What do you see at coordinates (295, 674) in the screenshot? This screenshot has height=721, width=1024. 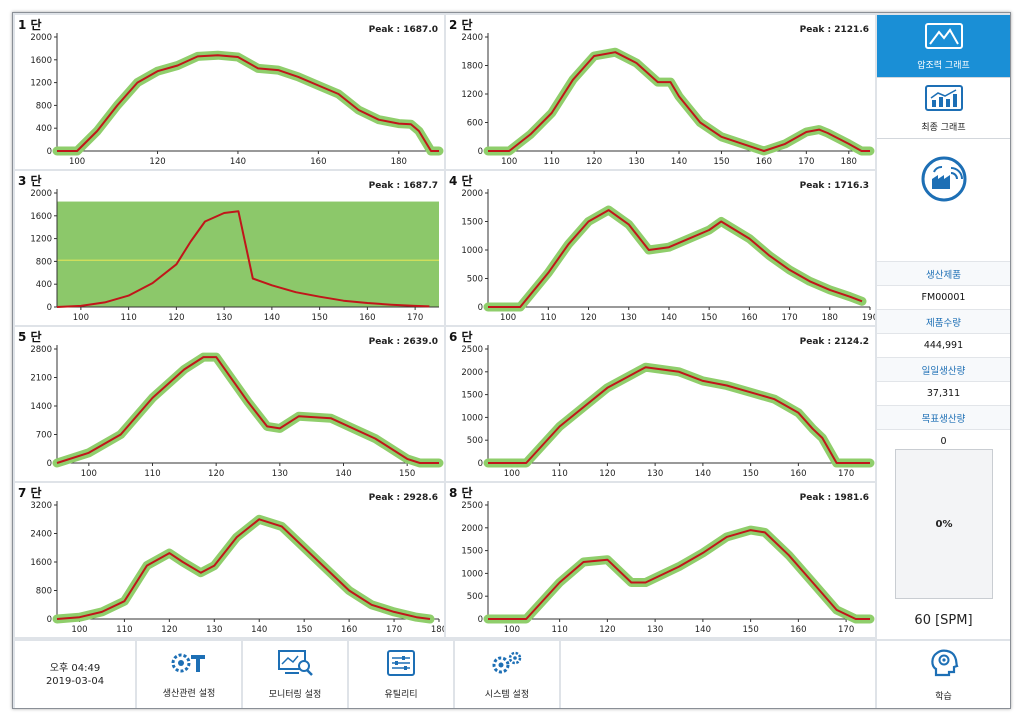 I see `monitoring-settings-button: 모니터링 설정` at bounding box center [295, 674].